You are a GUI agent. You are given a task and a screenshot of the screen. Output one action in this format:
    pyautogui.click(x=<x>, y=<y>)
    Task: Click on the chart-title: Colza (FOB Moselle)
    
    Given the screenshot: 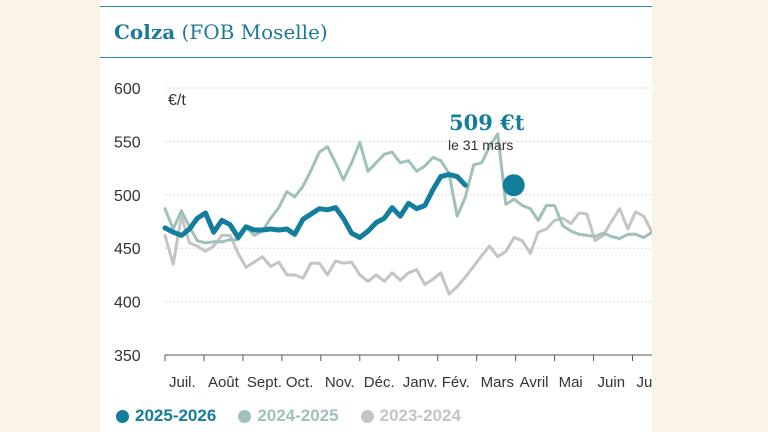 What is the action you would take?
    pyautogui.click(x=221, y=32)
    